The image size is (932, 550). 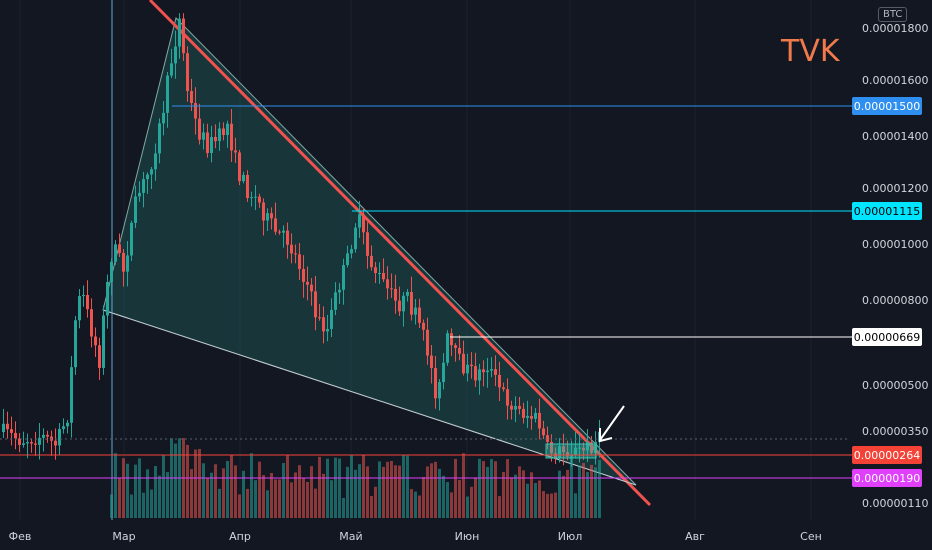 I want to click on time-tick-label: Июн, so click(x=467, y=536).